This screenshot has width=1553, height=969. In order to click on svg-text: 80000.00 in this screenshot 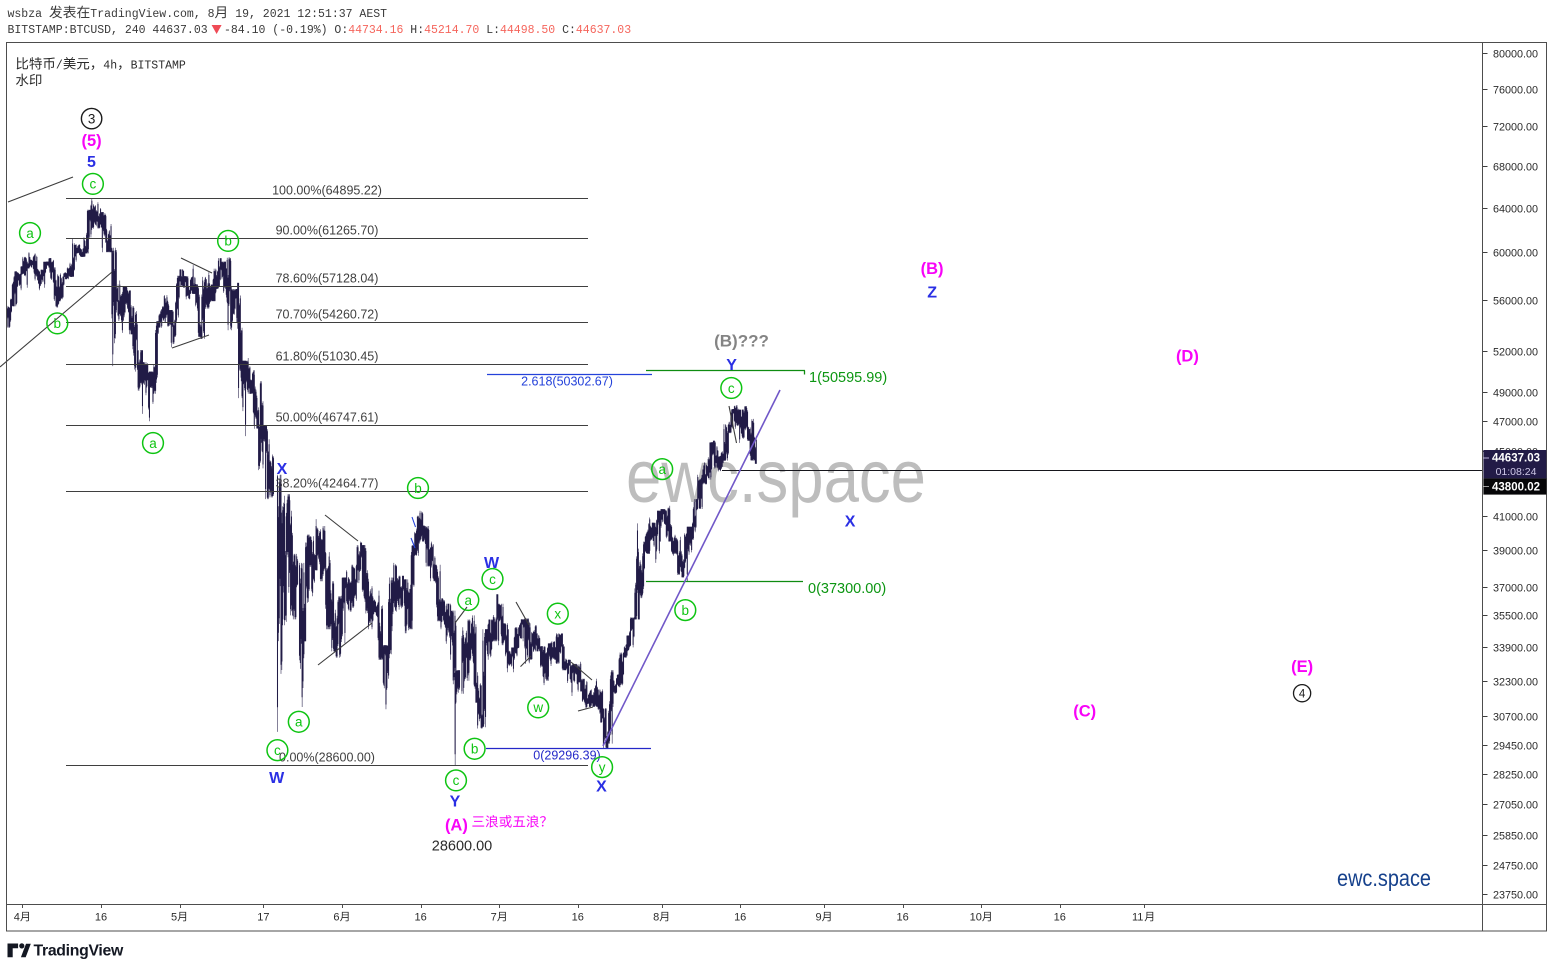, I will do `click(1515, 54)`.